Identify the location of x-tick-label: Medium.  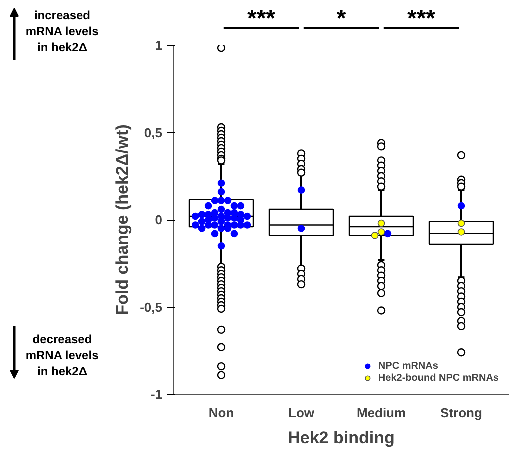
(381, 413).